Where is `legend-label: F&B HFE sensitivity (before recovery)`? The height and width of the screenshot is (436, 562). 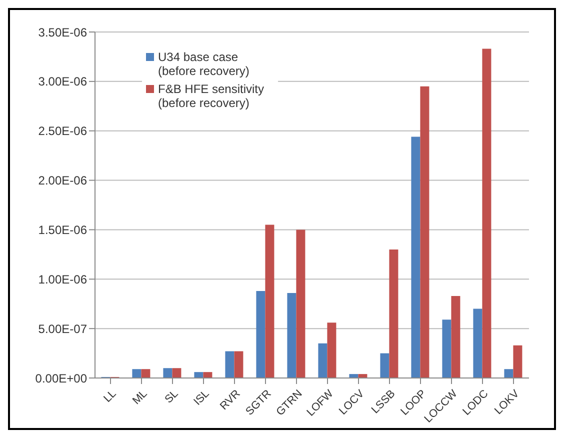
legend-label: F&B HFE sensitivity (before recovery) is located at coordinates (212, 96).